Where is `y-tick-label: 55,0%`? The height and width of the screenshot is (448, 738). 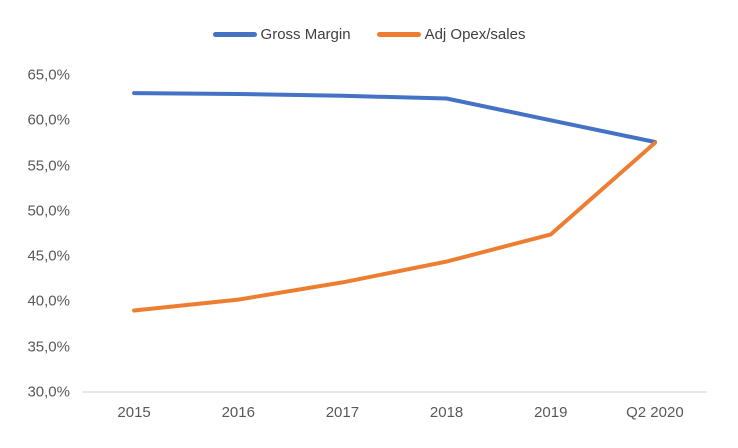 y-tick-label: 55,0% is located at coordinates (48, 166).